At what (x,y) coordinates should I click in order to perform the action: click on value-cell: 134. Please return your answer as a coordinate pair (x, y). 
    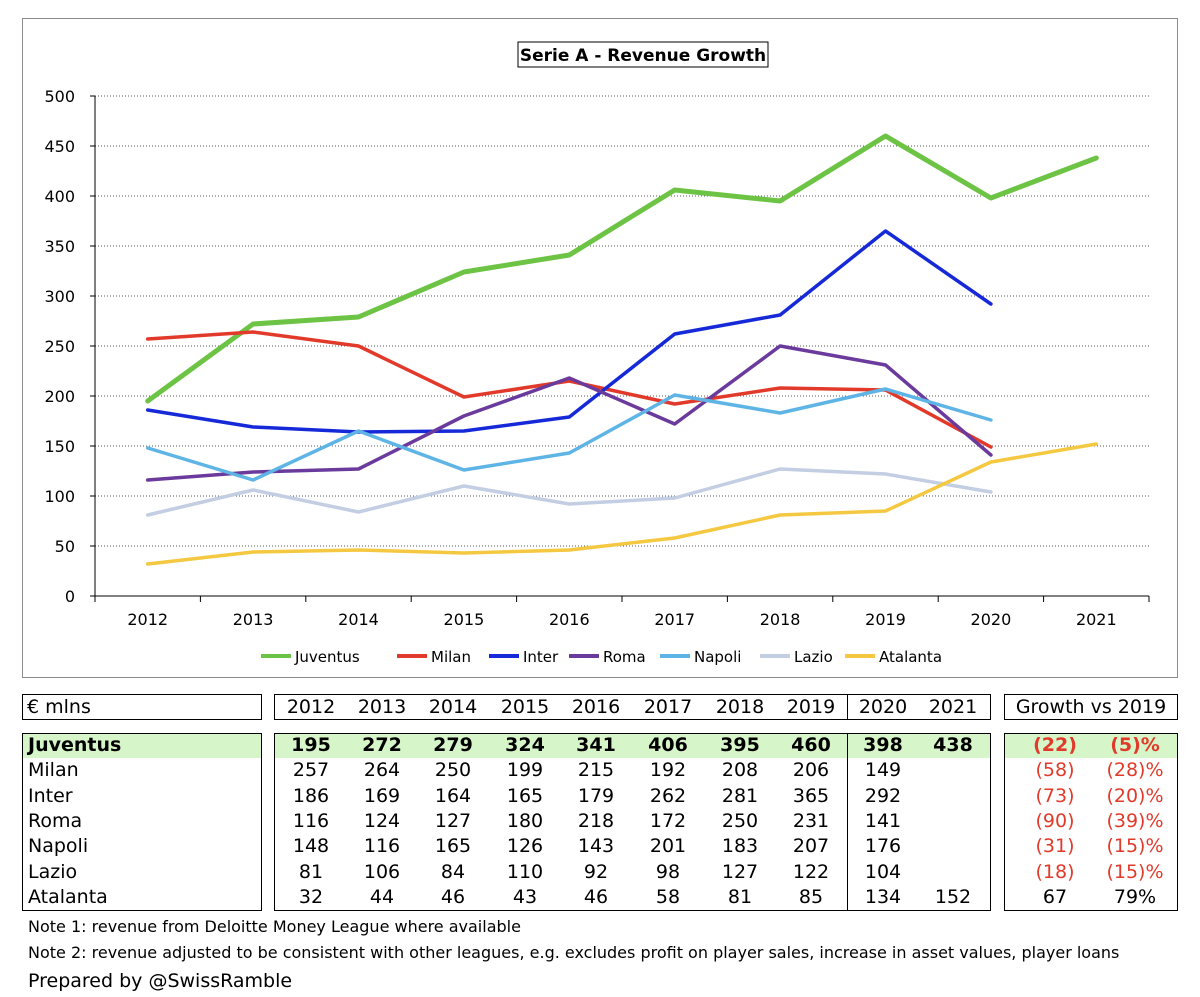
    Looking at the image, I should click on (883, 896).